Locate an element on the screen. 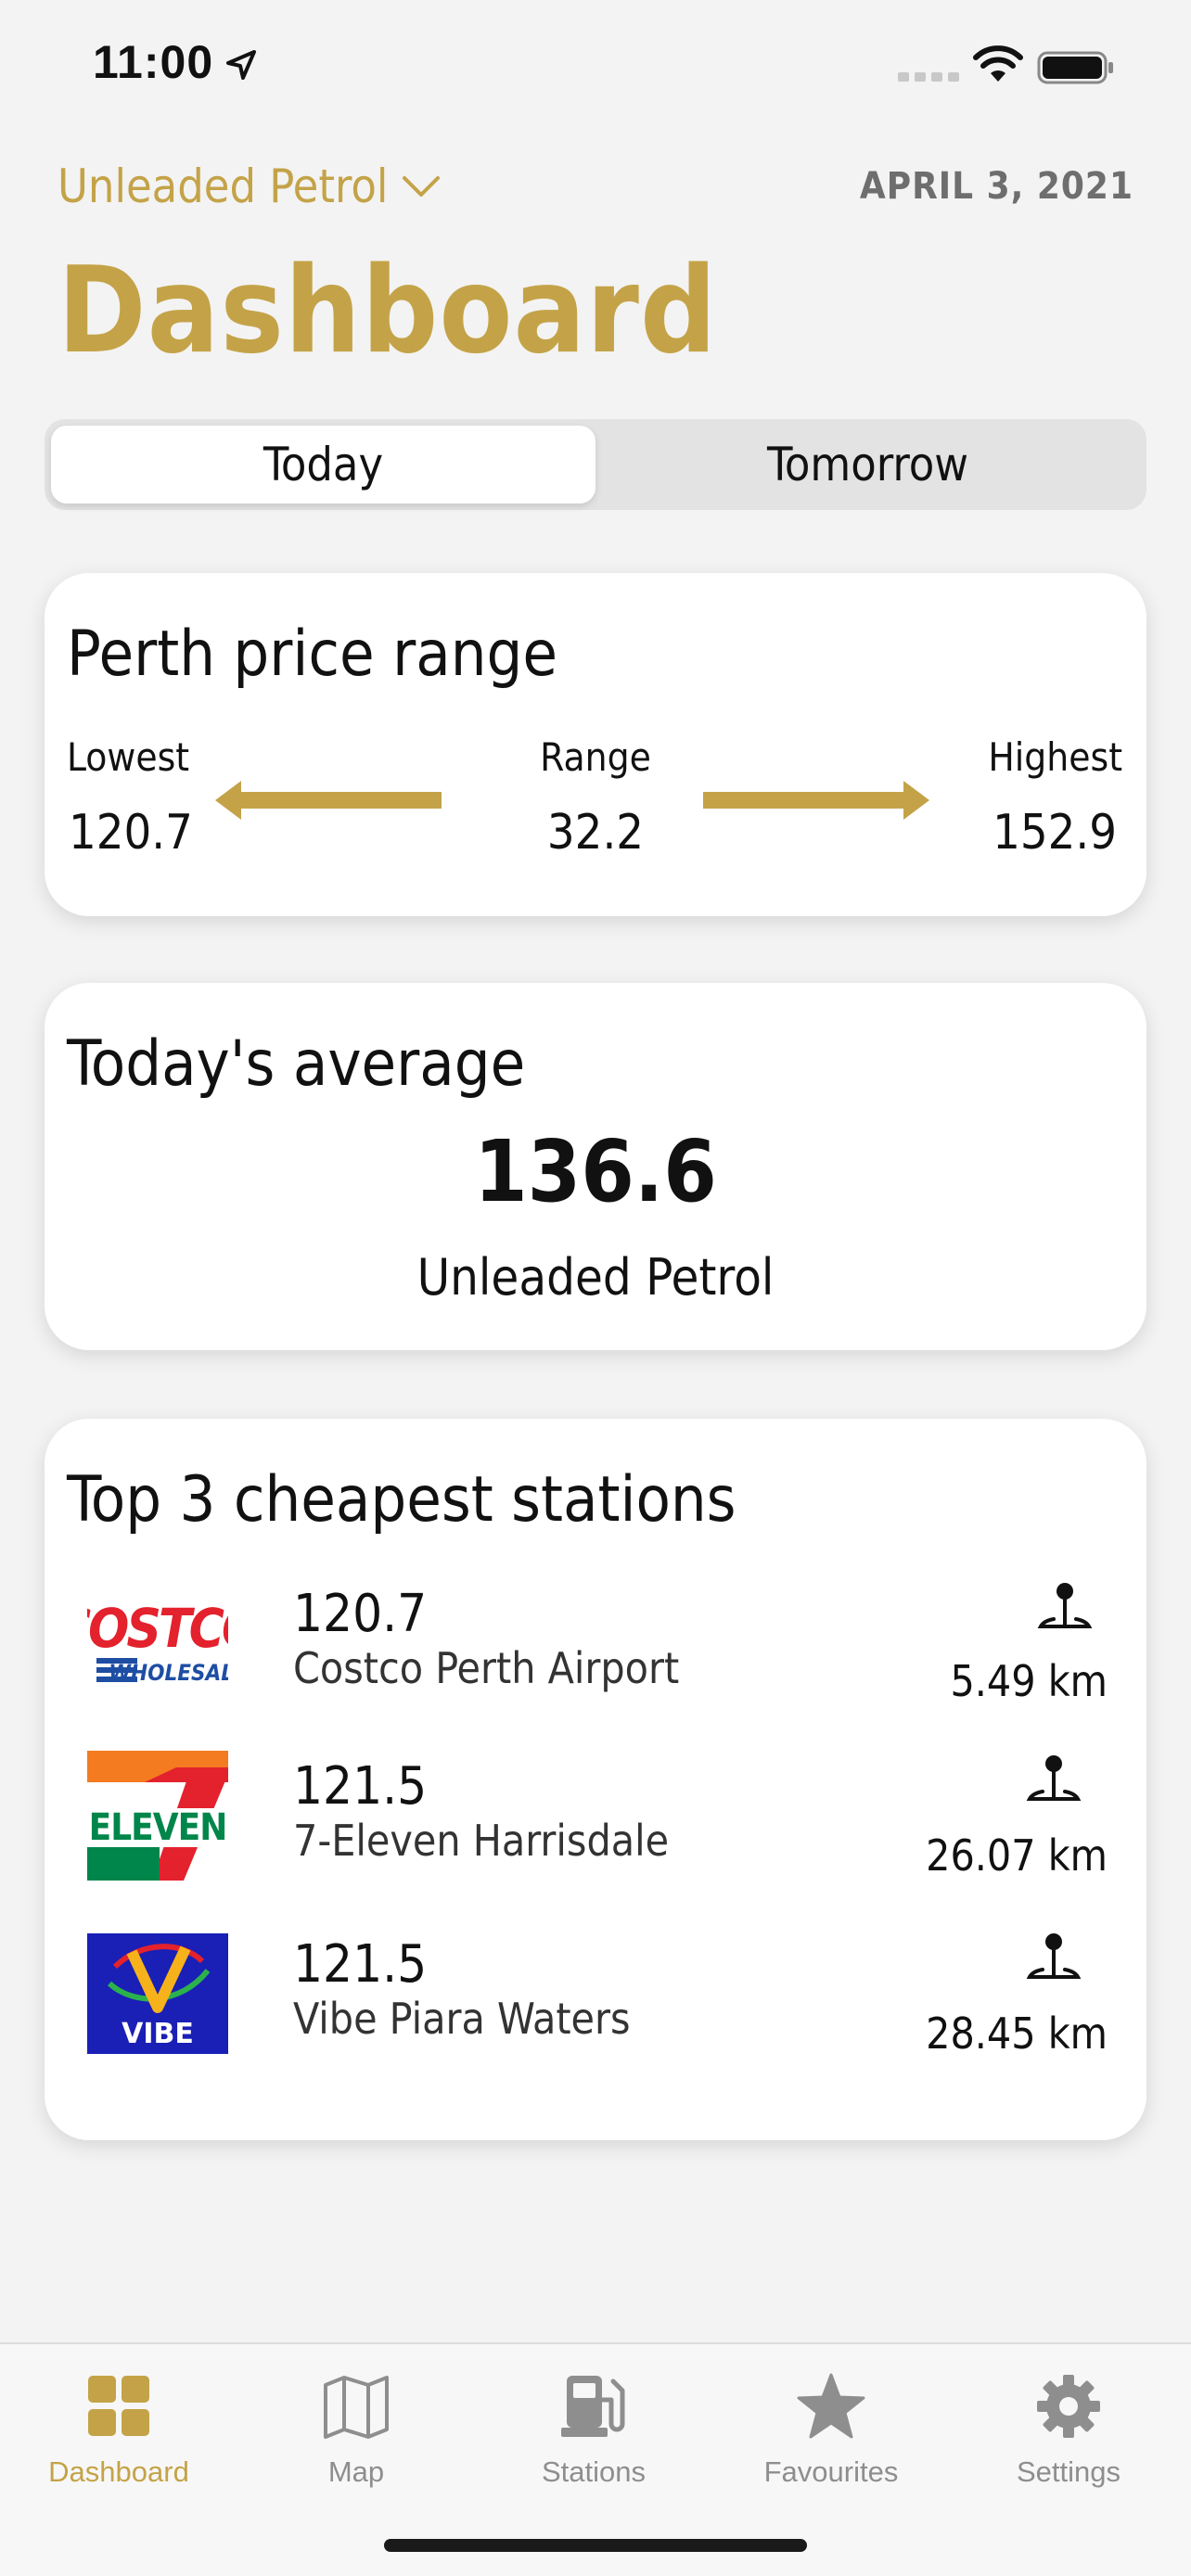  tab-dashboard: Dashboard is located at coordinates (118, 2431).